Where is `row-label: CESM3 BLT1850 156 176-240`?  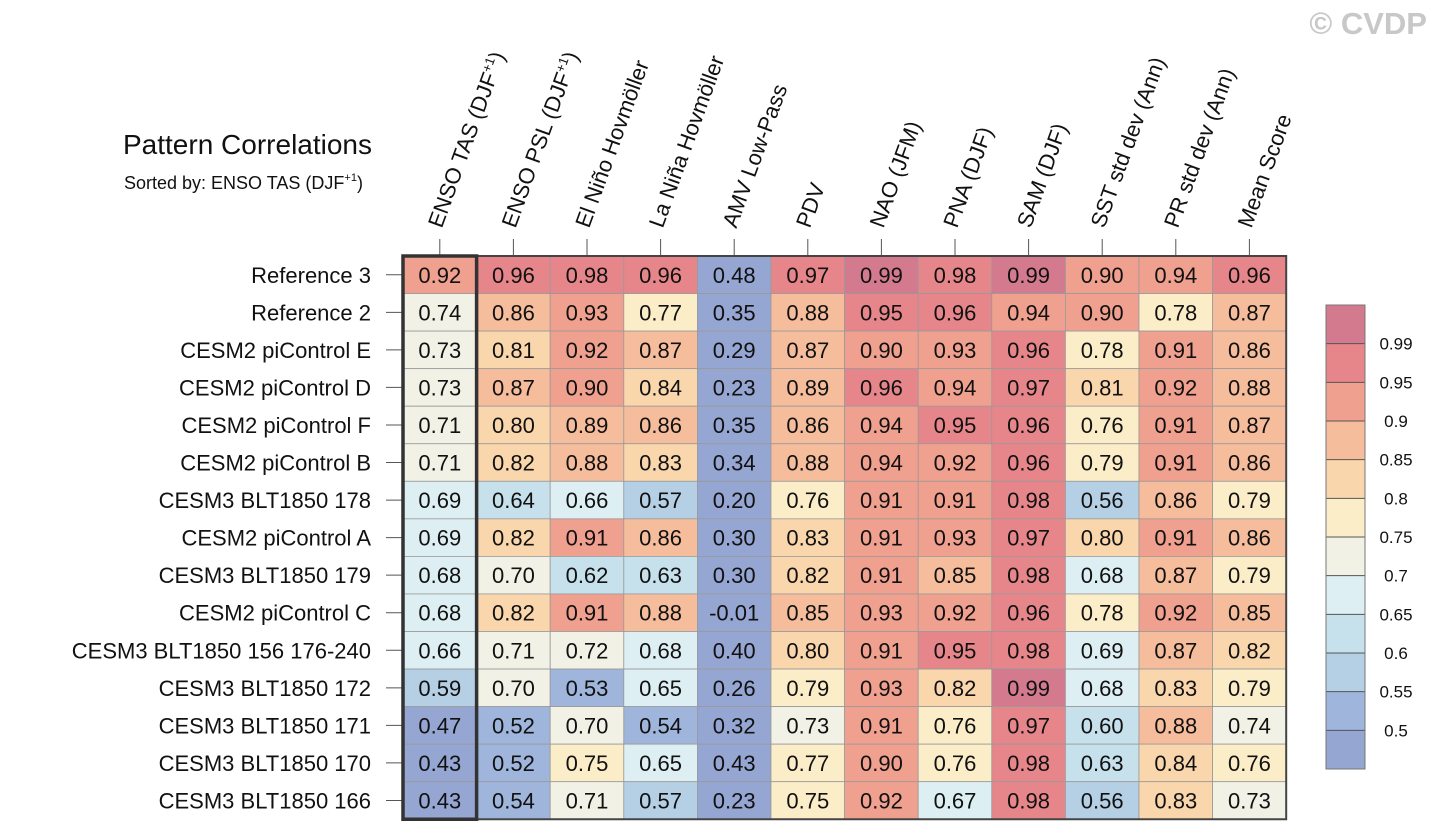 row-label: CESM3 BLT1850 156 176-240 is located at coordinates (221, 650).